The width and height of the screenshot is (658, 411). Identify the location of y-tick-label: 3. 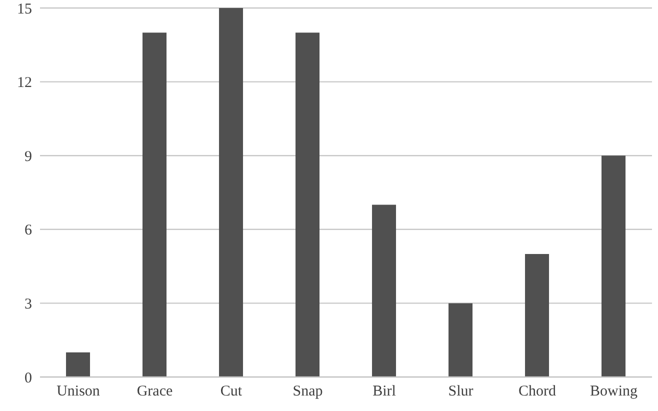
(28, 304).